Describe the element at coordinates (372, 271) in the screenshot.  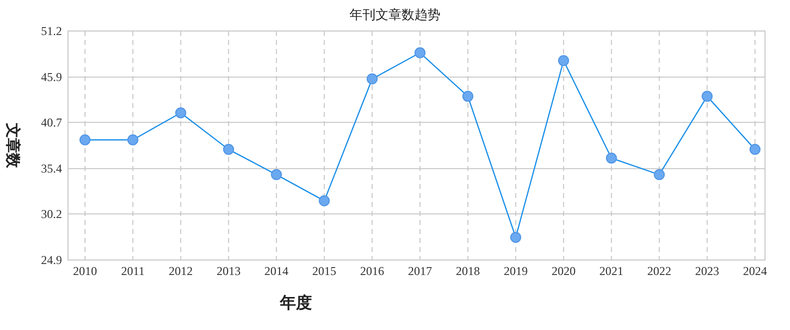
I see `x-tick-label: 2016` at that location.